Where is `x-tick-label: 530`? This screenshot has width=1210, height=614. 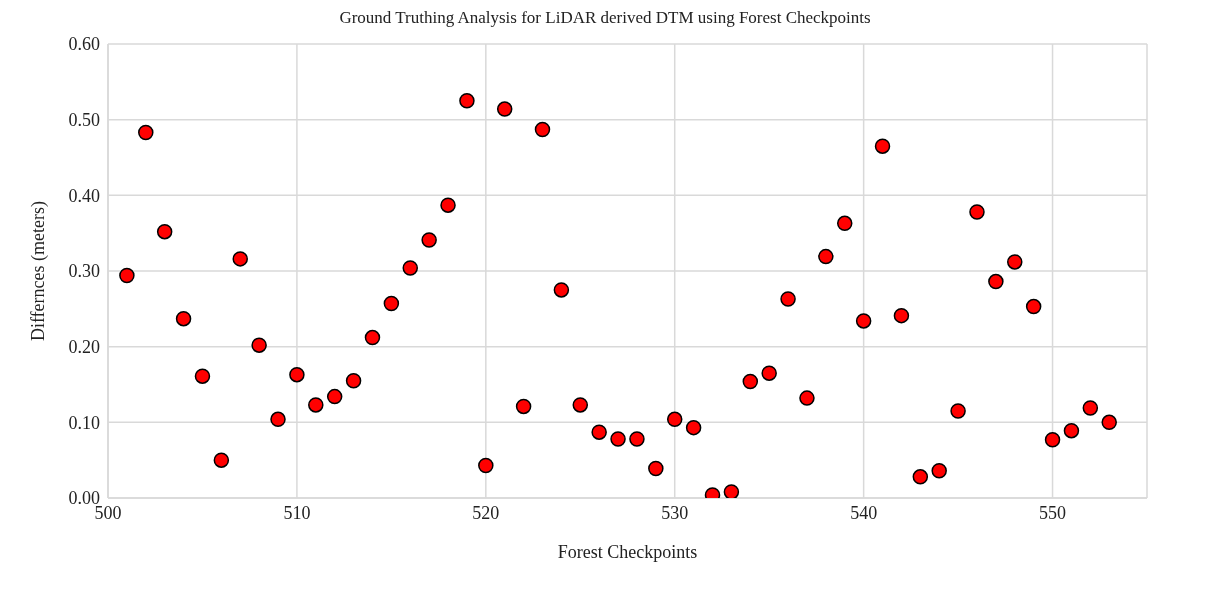 x-tick-label: 530 is located at coordinates (675, 512).